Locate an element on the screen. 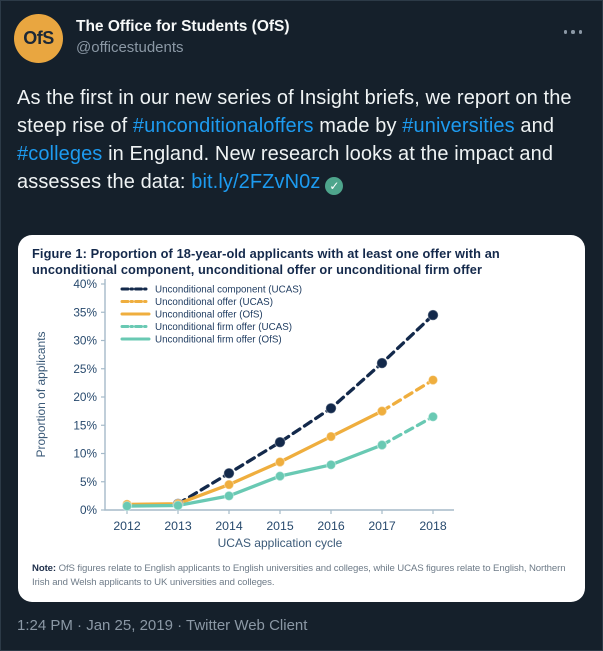 The height and width of the screenshot is (651, 603). hashtag-colleges: #colleges is located at coordinates (60, 154).